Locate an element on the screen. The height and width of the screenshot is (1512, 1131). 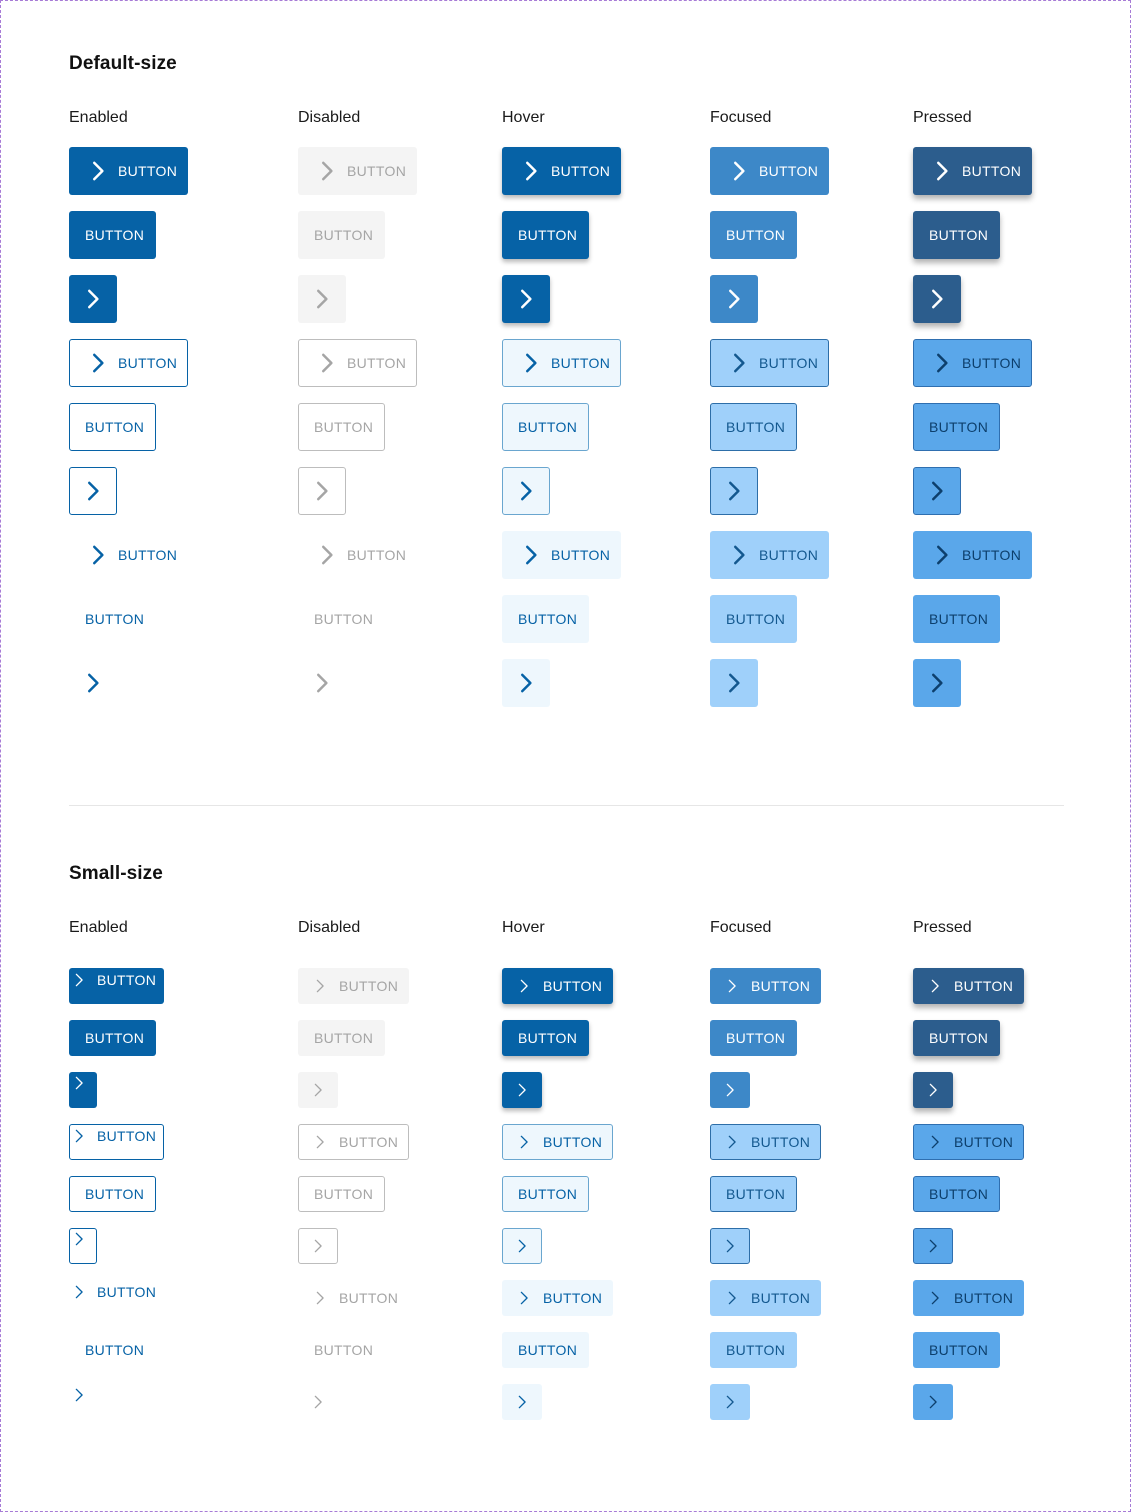
button-cell is located at coordinates (522, 1090).